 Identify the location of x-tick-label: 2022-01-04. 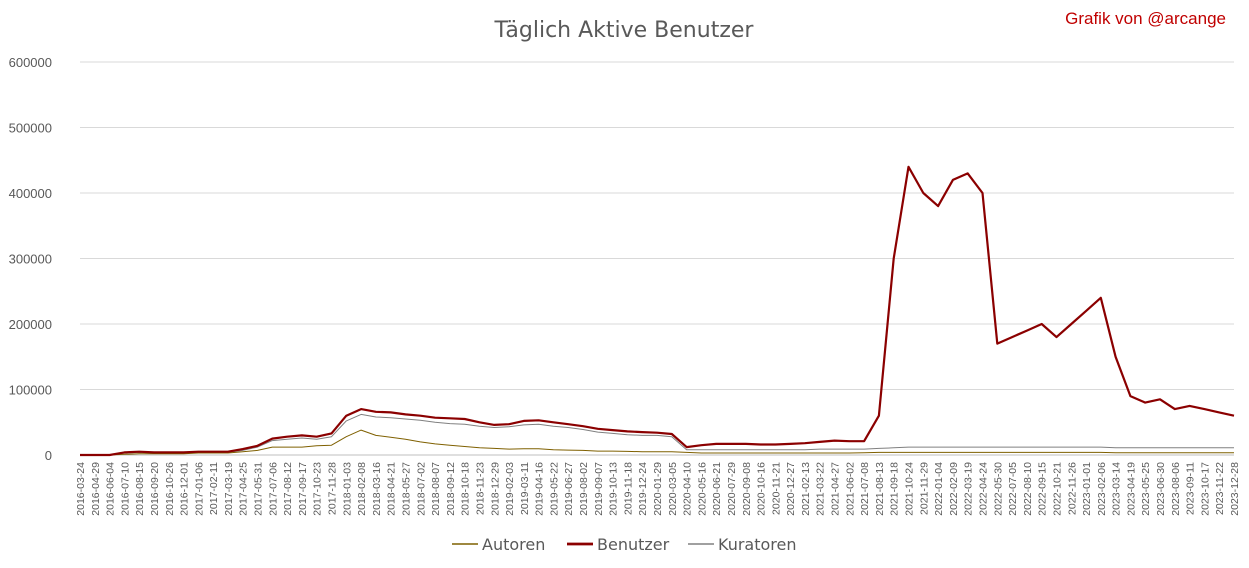
(939, 489).